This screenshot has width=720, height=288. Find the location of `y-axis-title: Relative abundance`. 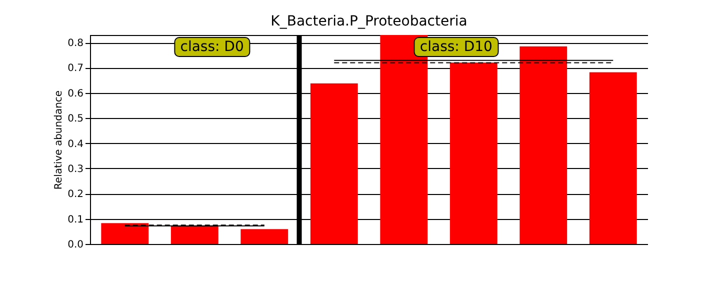

y-axis-title: Relative abundance is located at coordinates (58, 140).